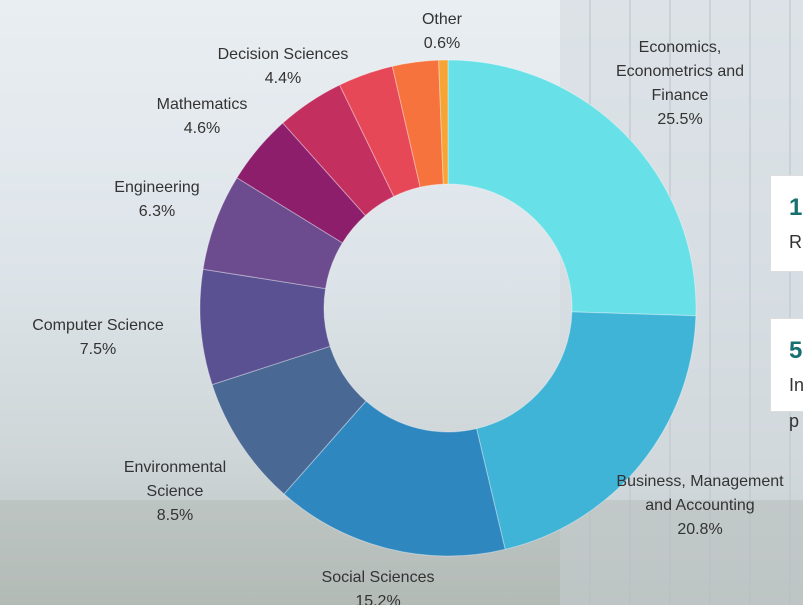 This screenshot has height=605, width=803. I want to click on value-label: 4.6%, so click(202, 128).